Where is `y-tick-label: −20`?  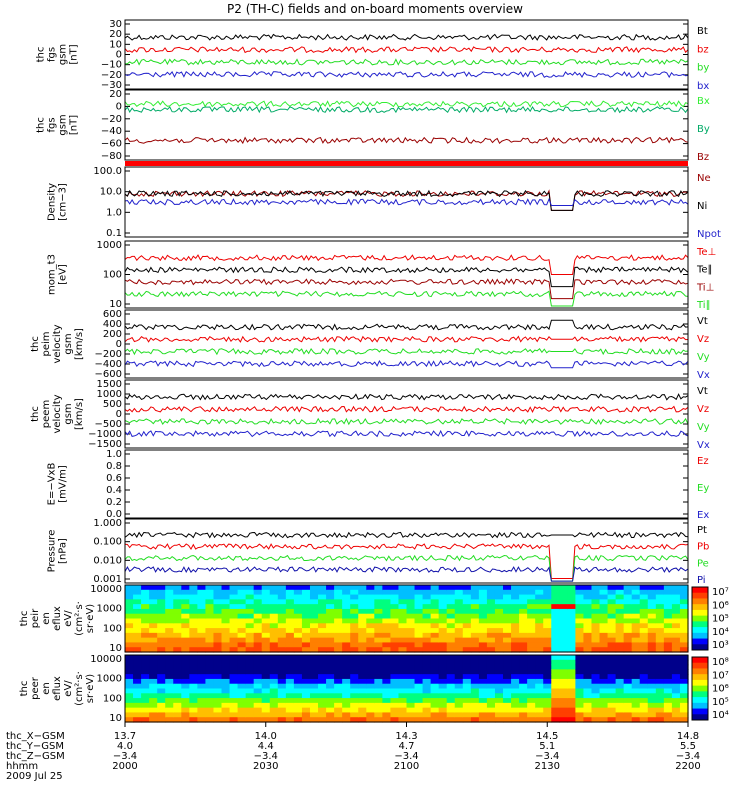 y-tick-label: −20 is located at coordinates (111, 75).